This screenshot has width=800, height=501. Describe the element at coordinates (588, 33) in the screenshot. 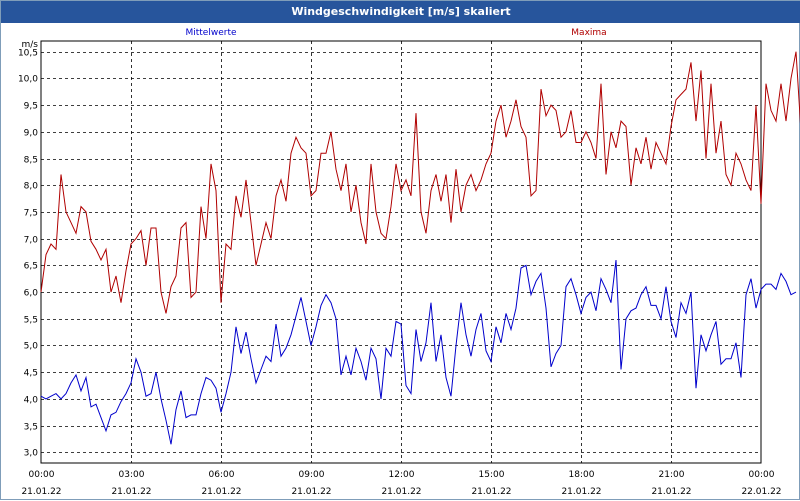

I see `legend-maxima: Maxima` at that location.